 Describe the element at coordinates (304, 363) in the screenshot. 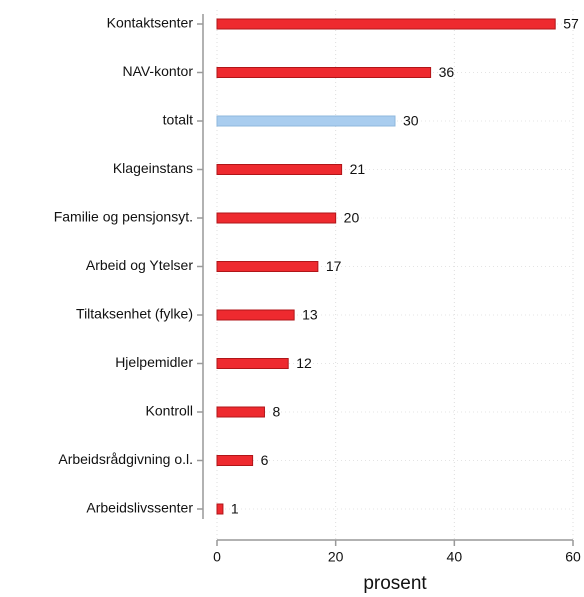

I see `value-label: 12` at that location.